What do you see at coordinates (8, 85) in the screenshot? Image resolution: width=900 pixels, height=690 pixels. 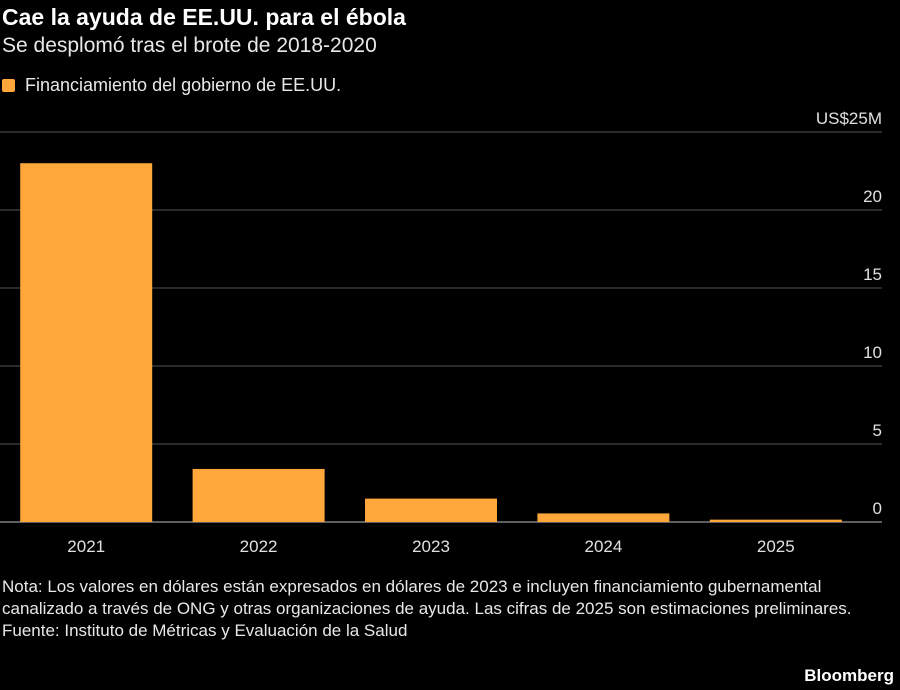 I see `legend-swatch` at bounding box center [8, 85].